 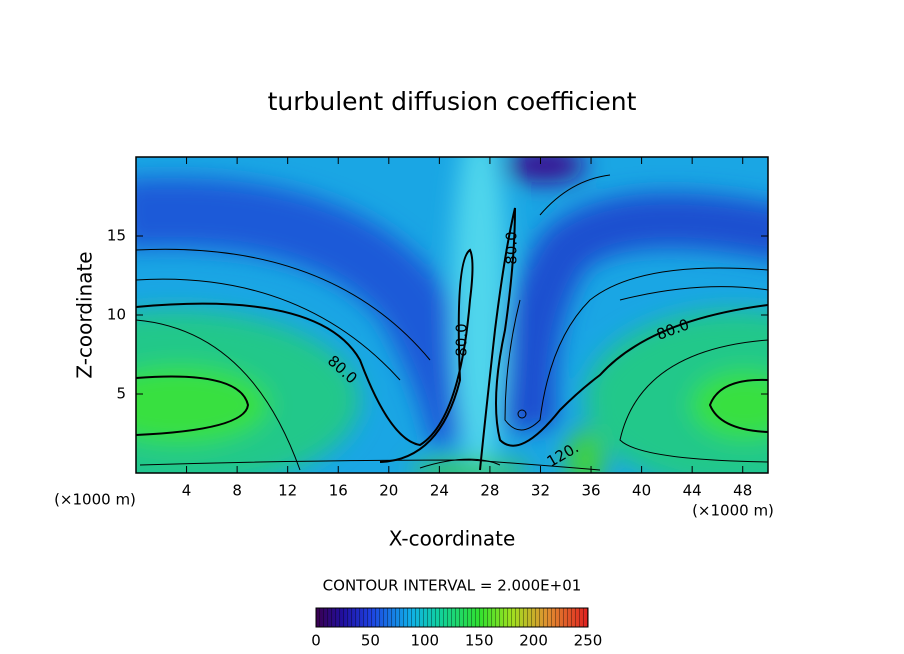 I want to click on colorbar-tick-label: 50, so click(x=370, y=641).